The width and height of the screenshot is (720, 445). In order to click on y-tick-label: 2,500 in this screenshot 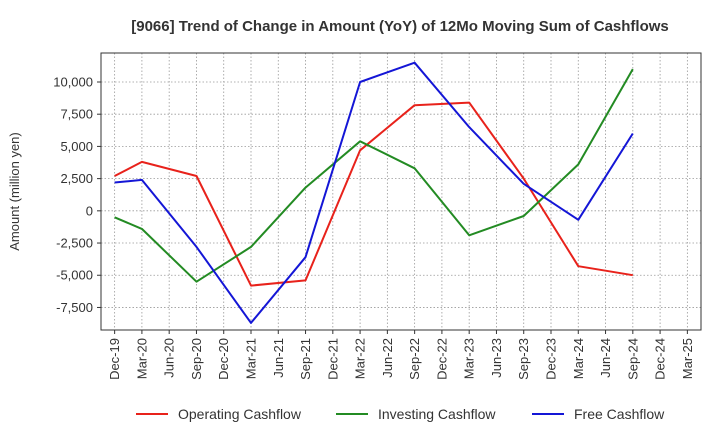, I will do `click(76, 178)`.